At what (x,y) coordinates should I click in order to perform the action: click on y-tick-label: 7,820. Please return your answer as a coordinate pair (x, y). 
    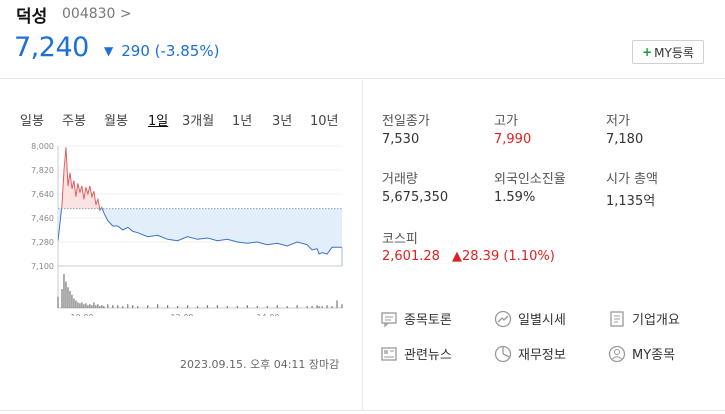
    Looking at the image, I should click on (42, 170).